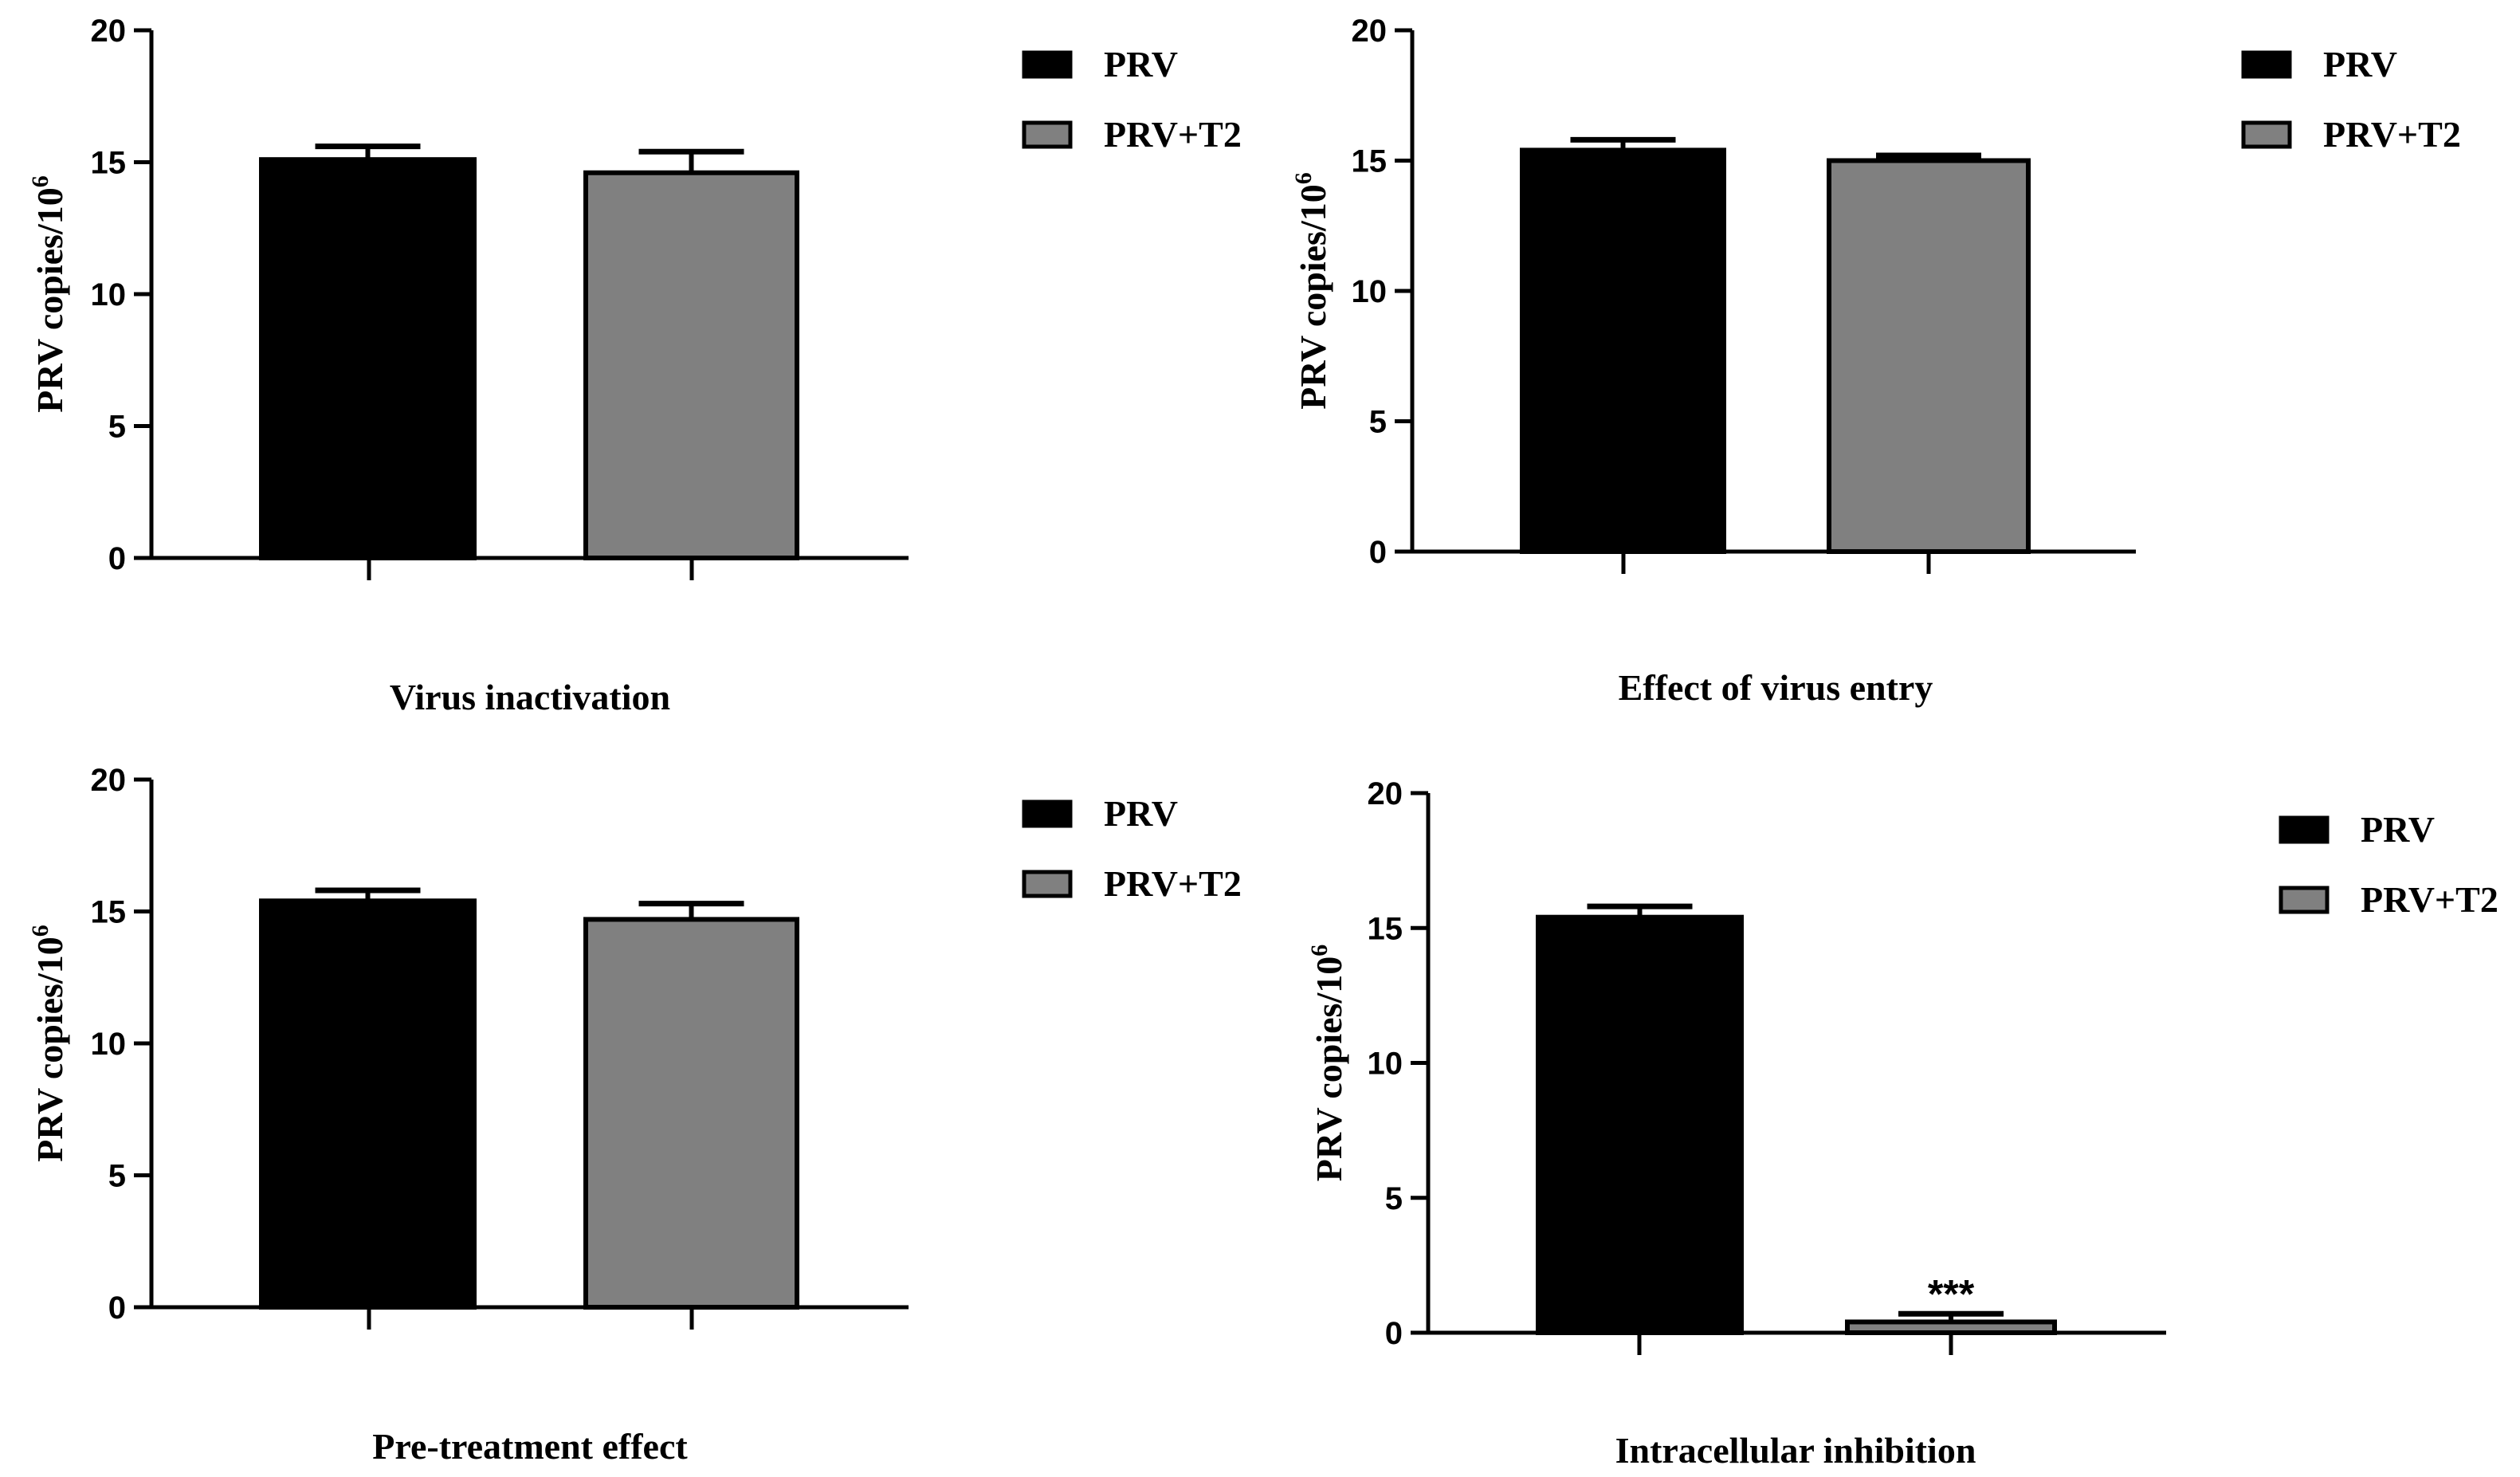 The height and width of the screenshot is (1477, 2520). What do you see at coordinates (530, 1446) in the screenshot?
I see `chart-title: Pre-treatment effect` at bounding box center [530, 1446].